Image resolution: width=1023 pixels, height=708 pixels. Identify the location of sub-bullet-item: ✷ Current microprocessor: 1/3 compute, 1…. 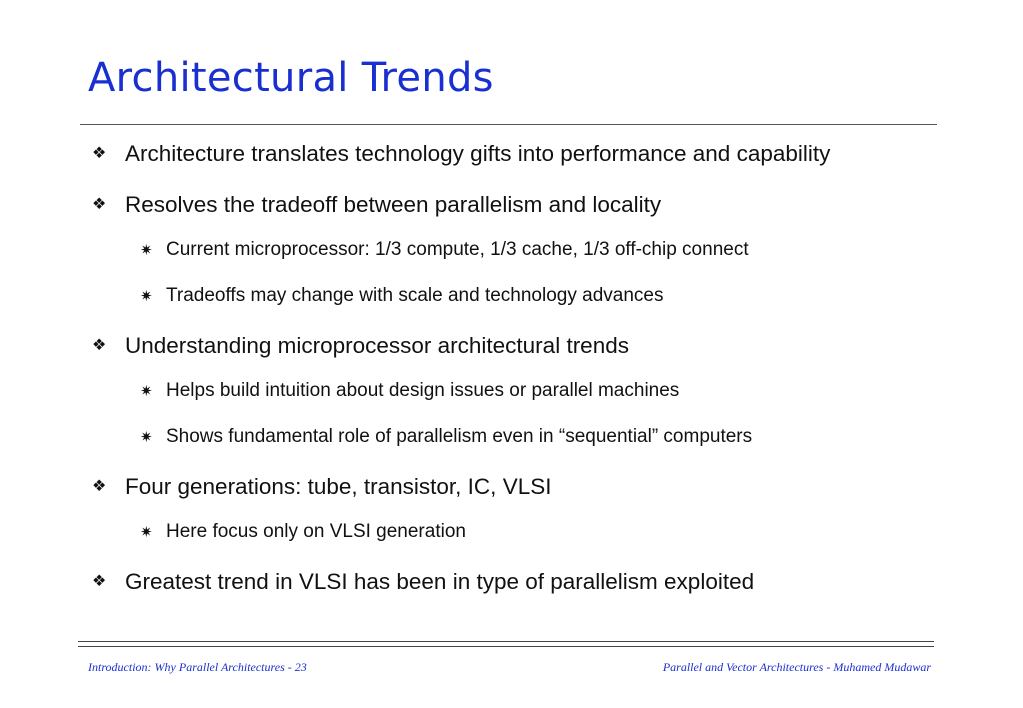
(444, 250).